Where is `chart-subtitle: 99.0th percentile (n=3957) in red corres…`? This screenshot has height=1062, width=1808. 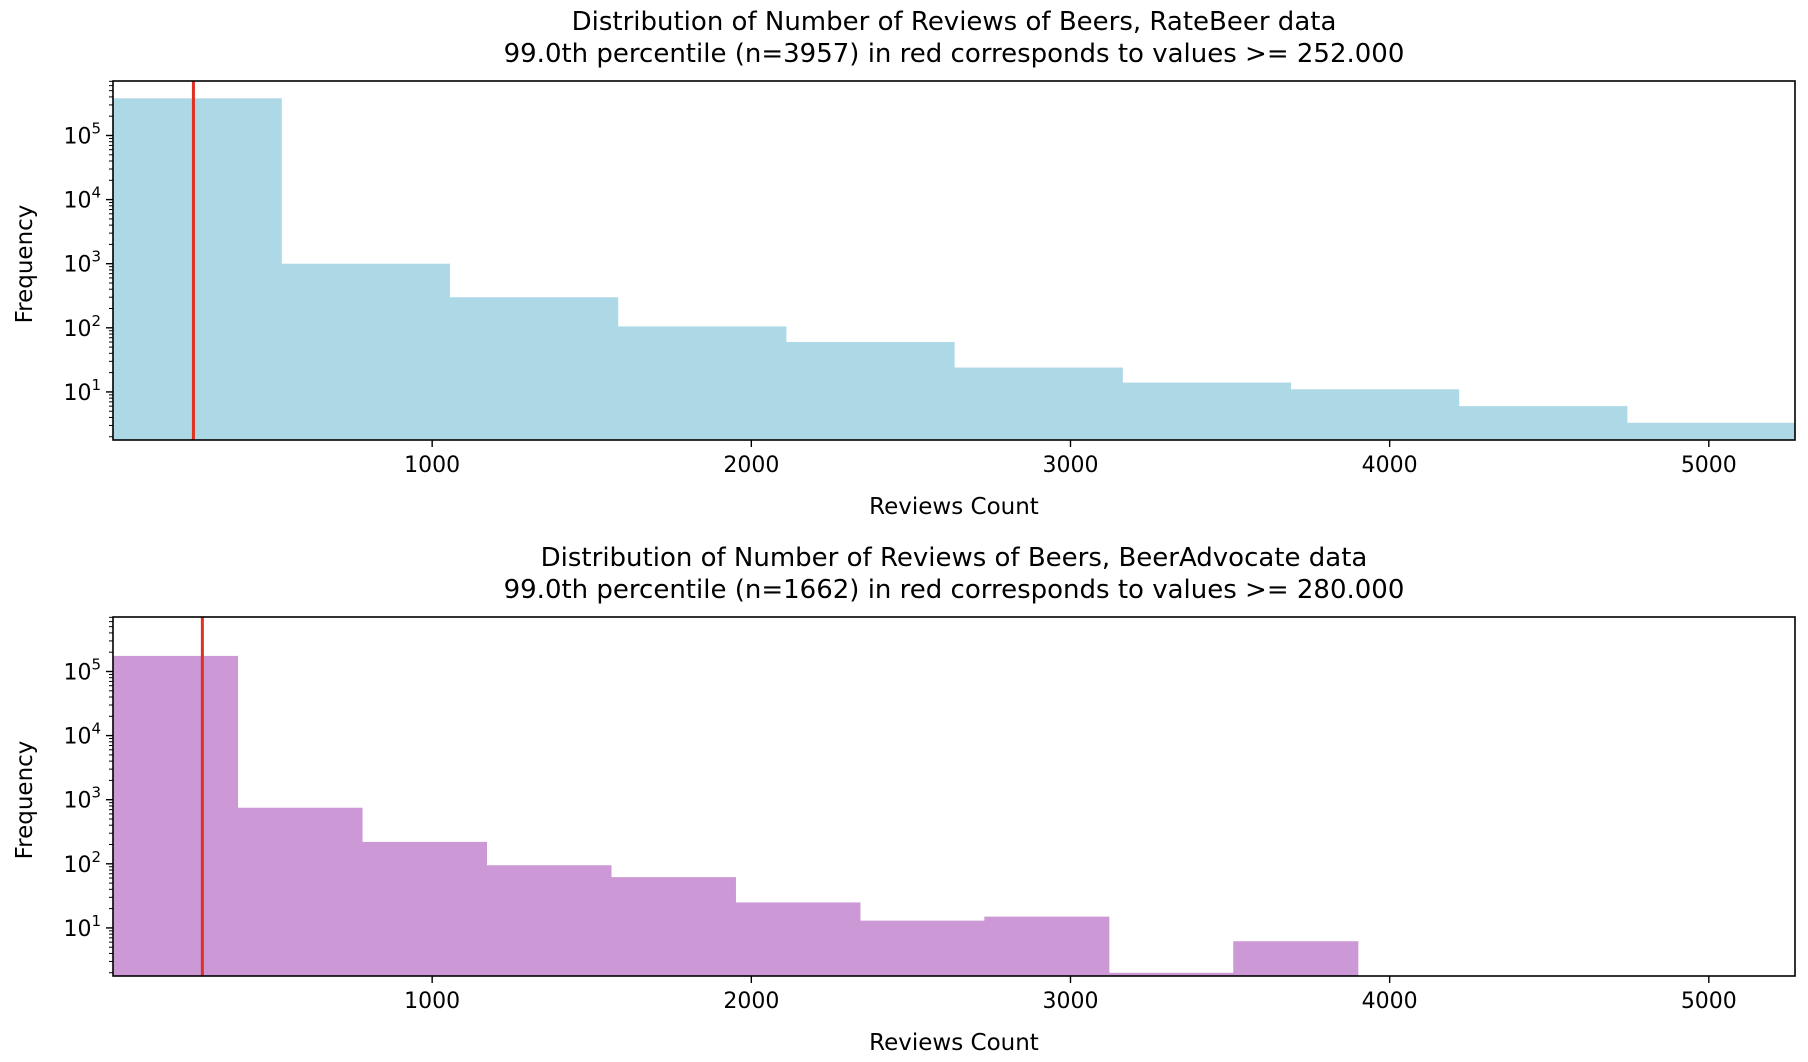 chart-subtitle: 99.0th percentile (n=3957) in red corres… is located at coordinates (954, 54).